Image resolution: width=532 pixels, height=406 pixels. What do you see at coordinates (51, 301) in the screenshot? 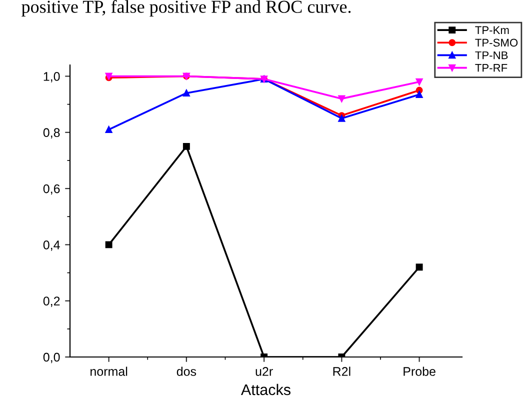
I see `y-tick-label: 0,2` at bounding box center [51, 301].